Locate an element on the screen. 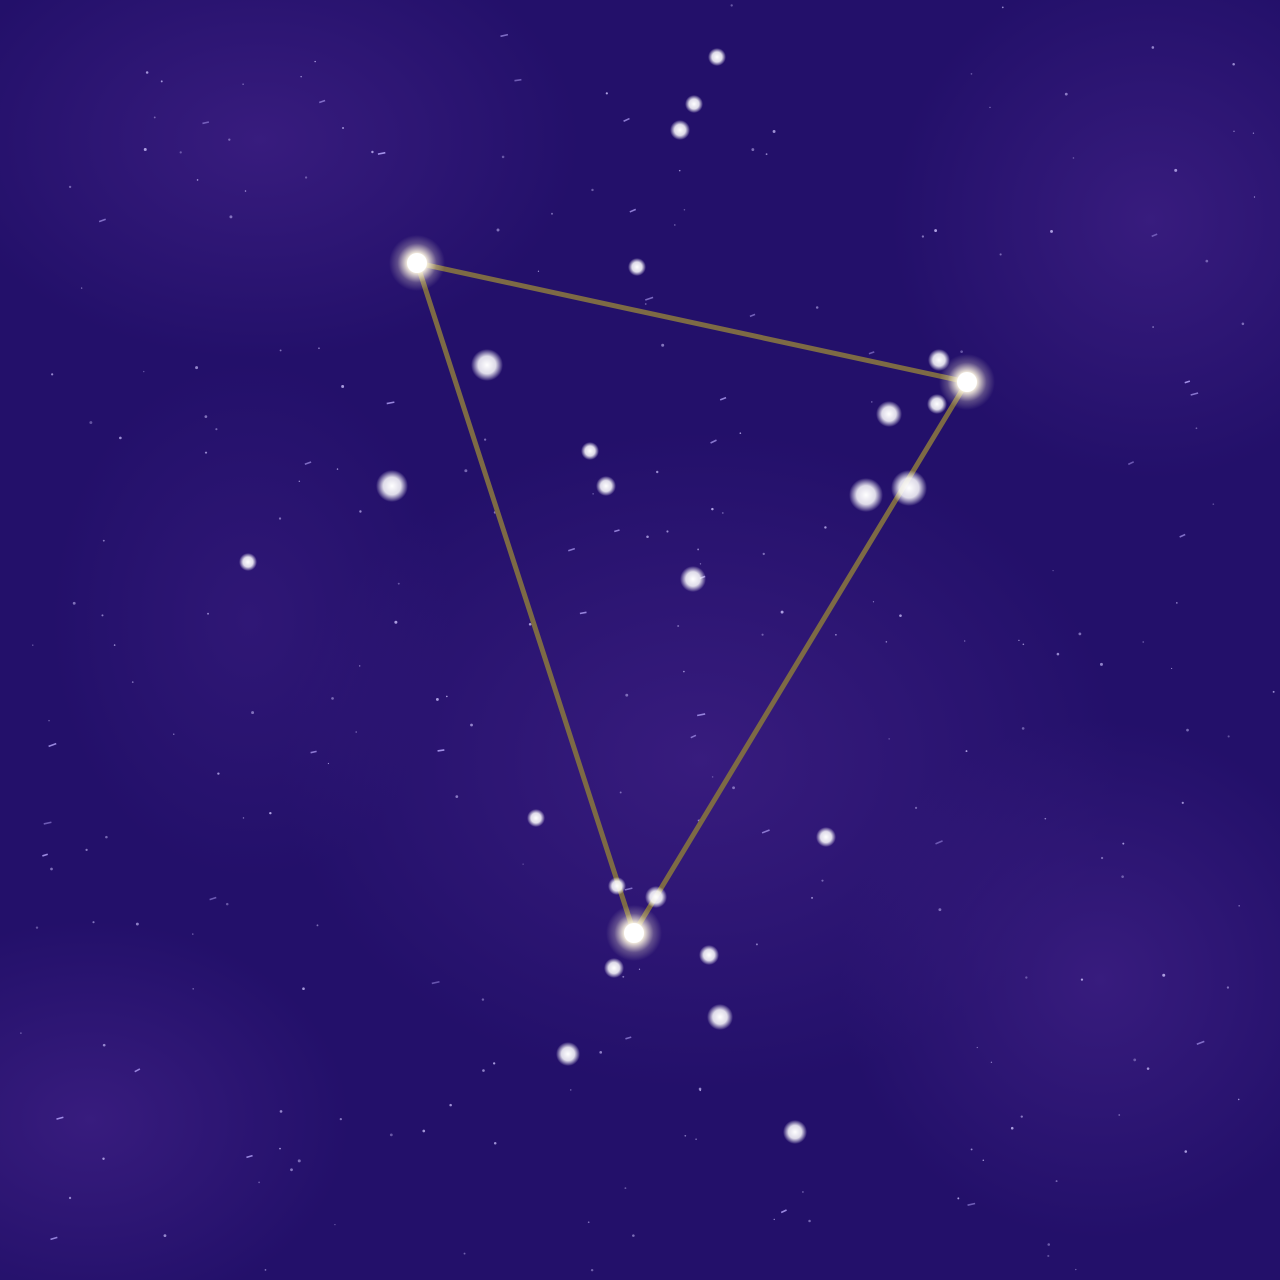 This screenshot has width=1280, height=1280. vertex-star-bottom is located at coordinates (634, 933).